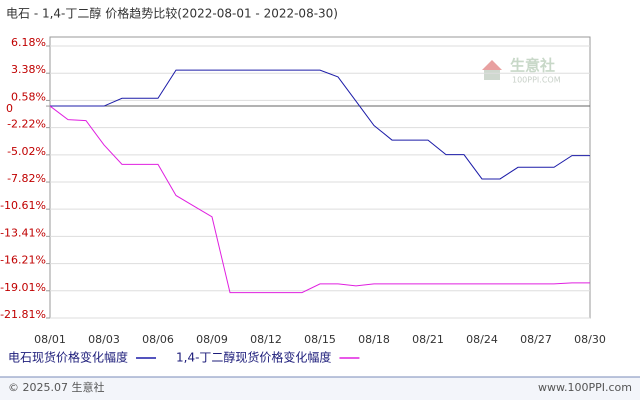 This screenshot has width=640, height=400. I want to click on watermark-site: 100PPI.COM, so click(536, 80).